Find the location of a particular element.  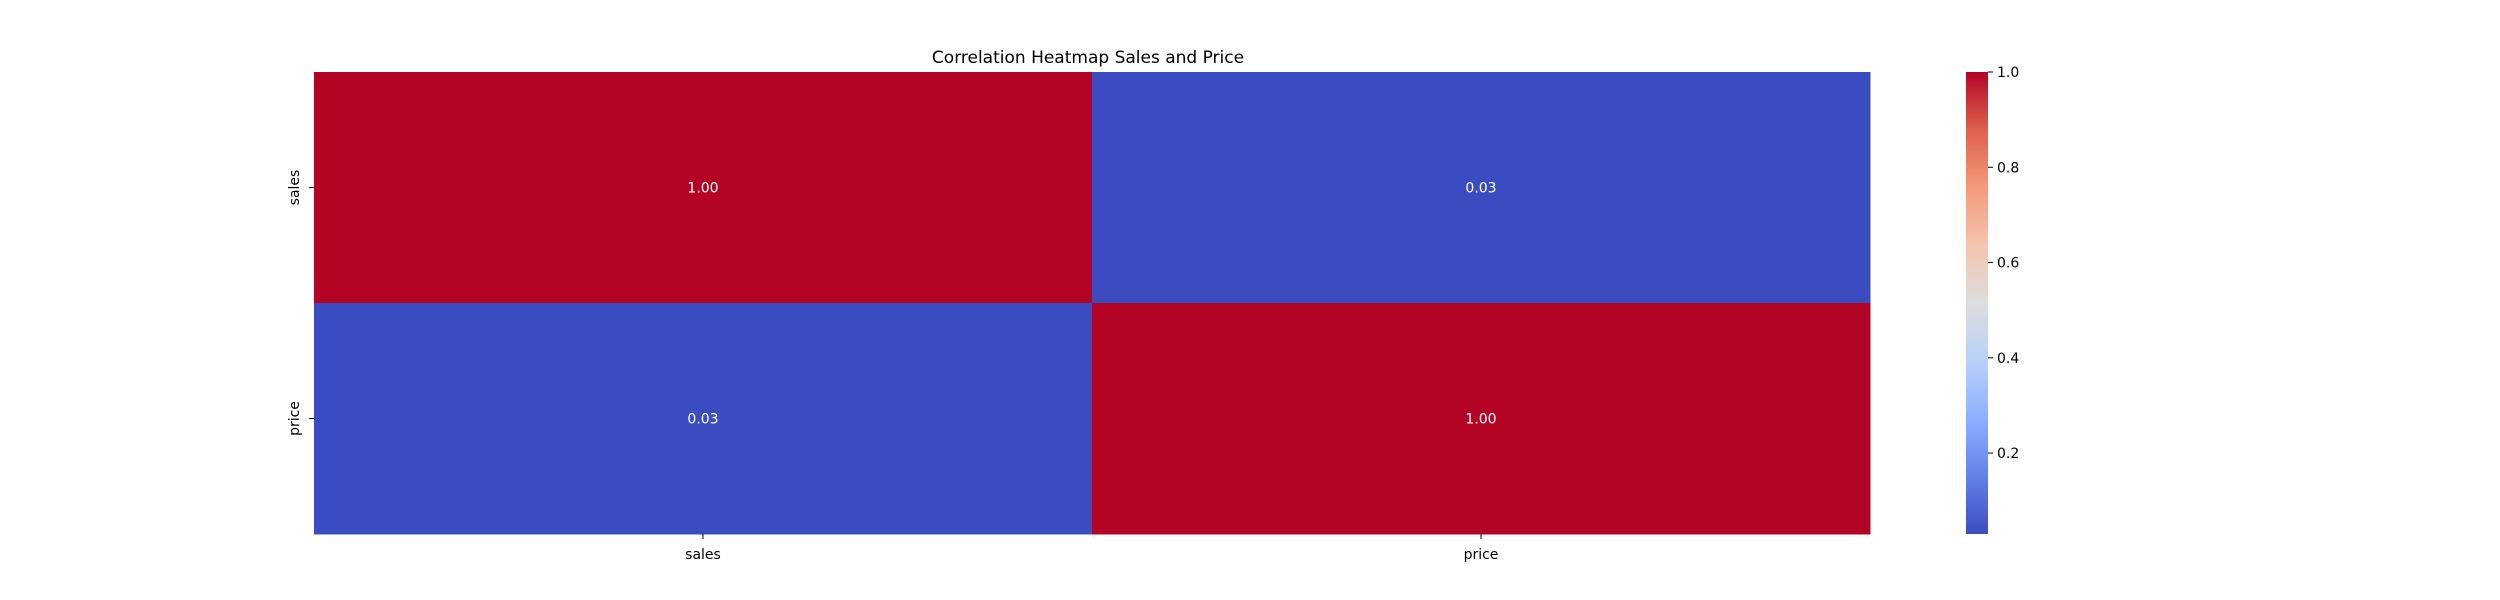

colorbar-tick-label-0.6: 0.6 is located at coordinates (2008, 264).